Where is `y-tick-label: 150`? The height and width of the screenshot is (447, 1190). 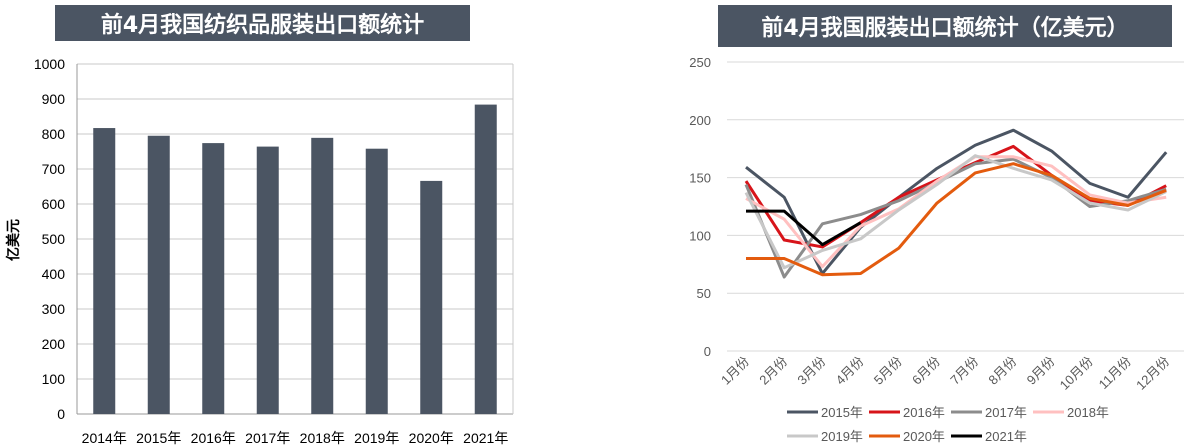 y-tick-label: 150 is located at coordinates (700, 178).